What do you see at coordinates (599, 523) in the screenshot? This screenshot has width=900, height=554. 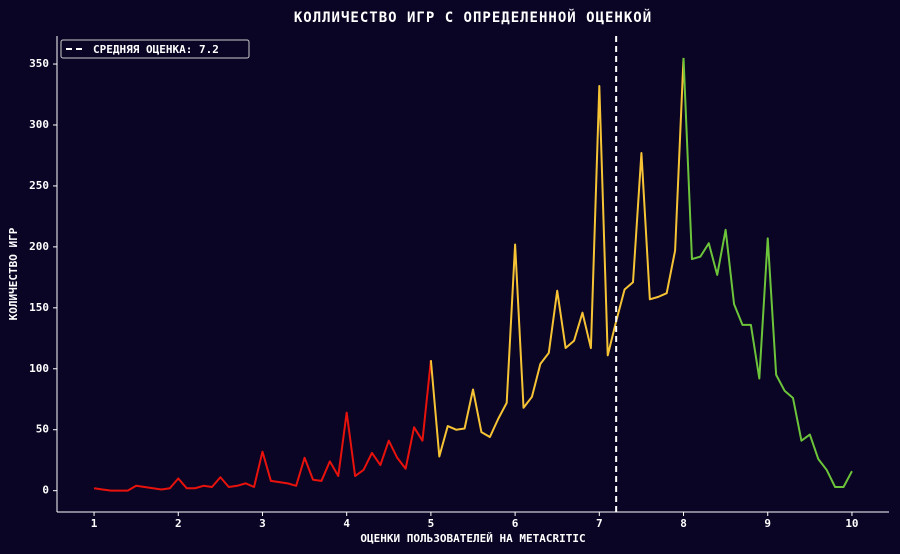 I see `x-tick-label: 7` at bounding box center [599, 523].